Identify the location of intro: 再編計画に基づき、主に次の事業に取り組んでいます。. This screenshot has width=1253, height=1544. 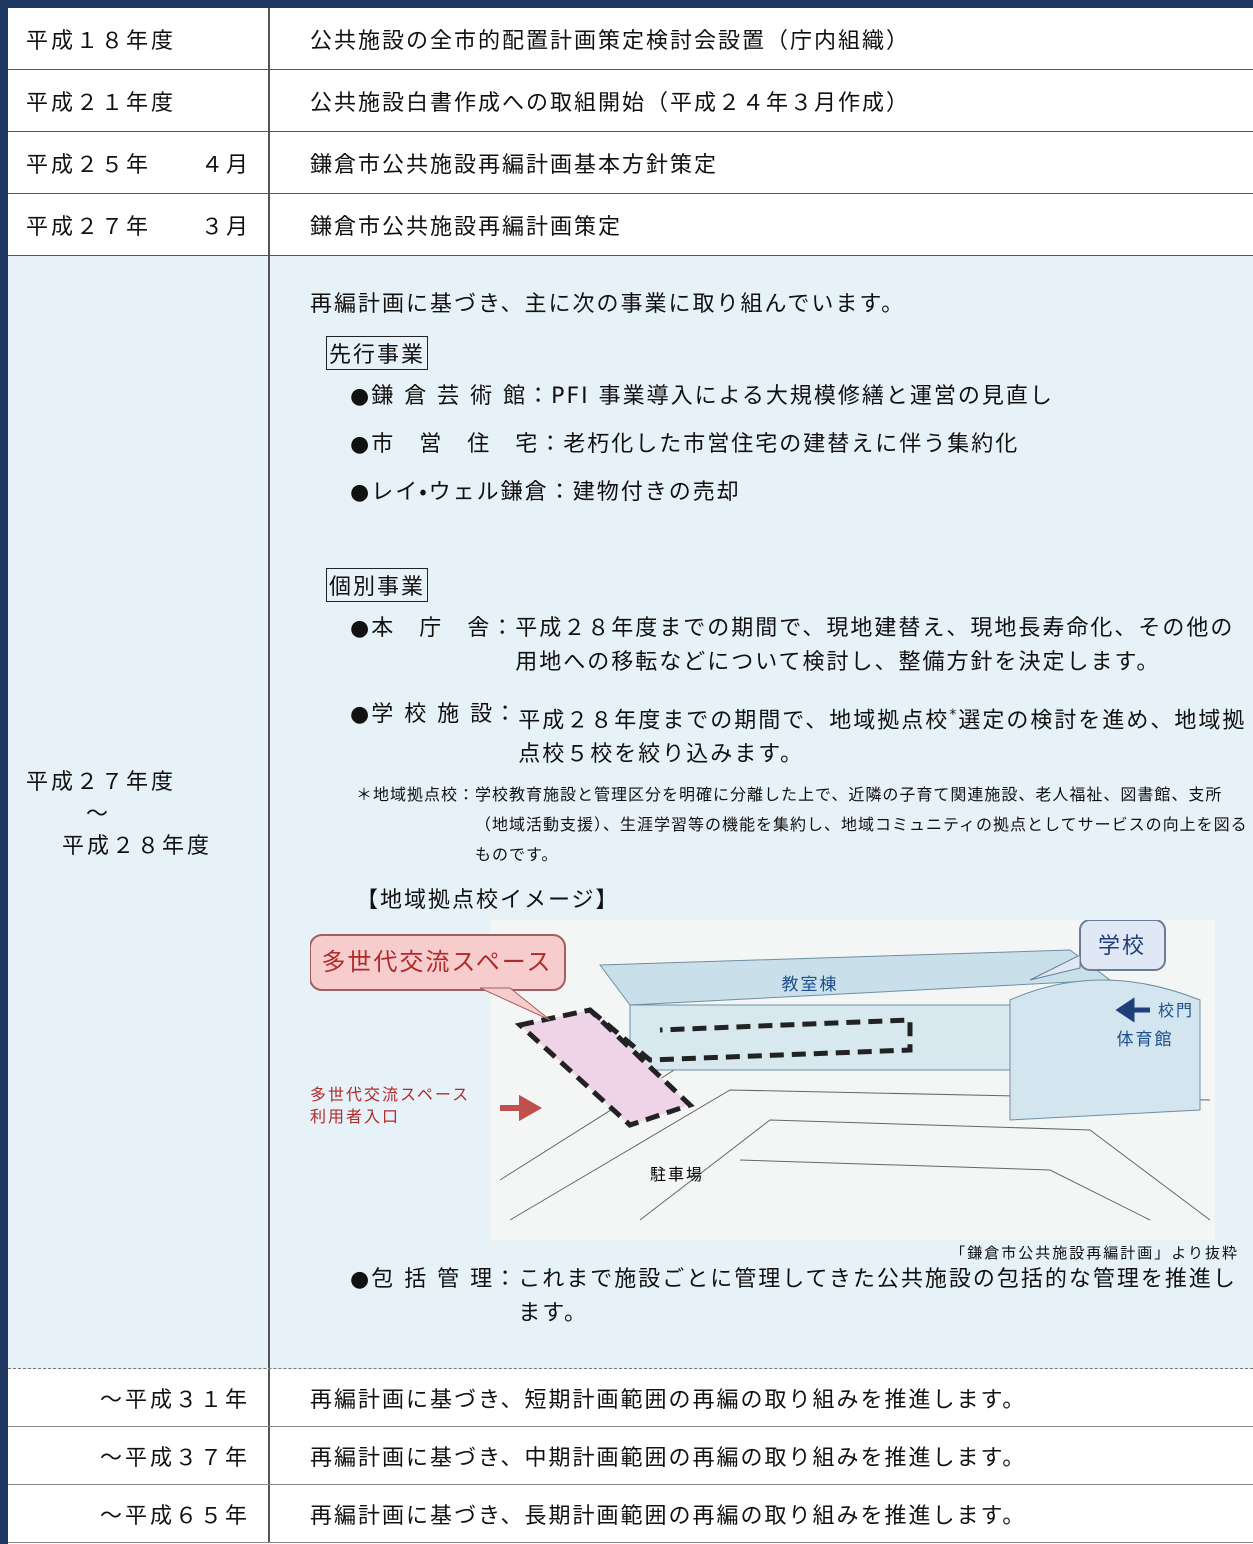
(608, 304).